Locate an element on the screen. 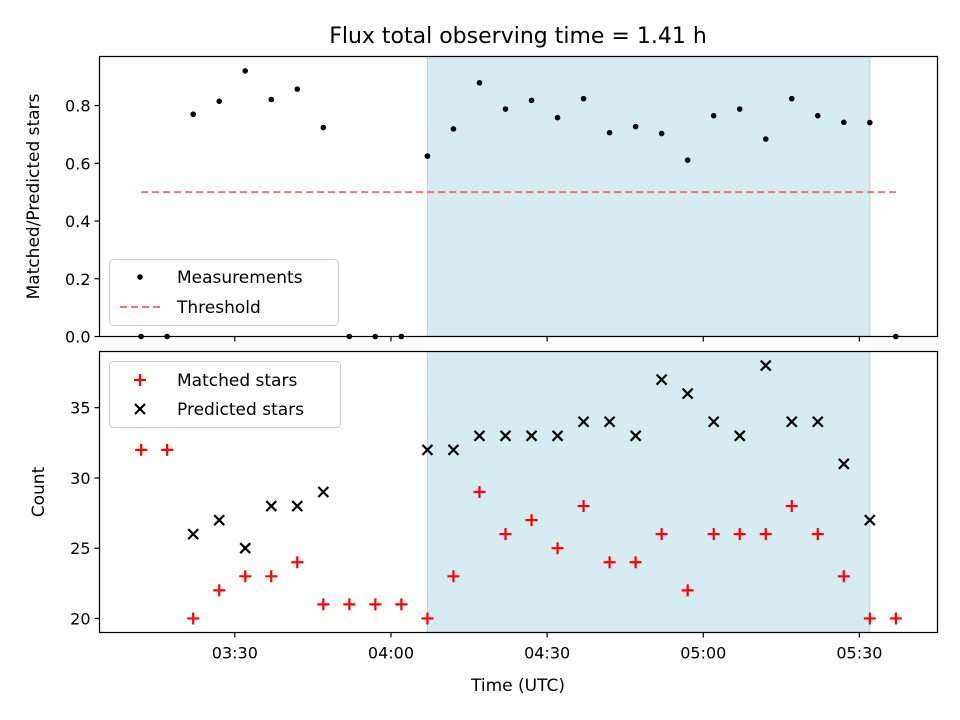 This screenshot has height=720, width=960. legend-predicted-marker is located at coordinates (140, 409).